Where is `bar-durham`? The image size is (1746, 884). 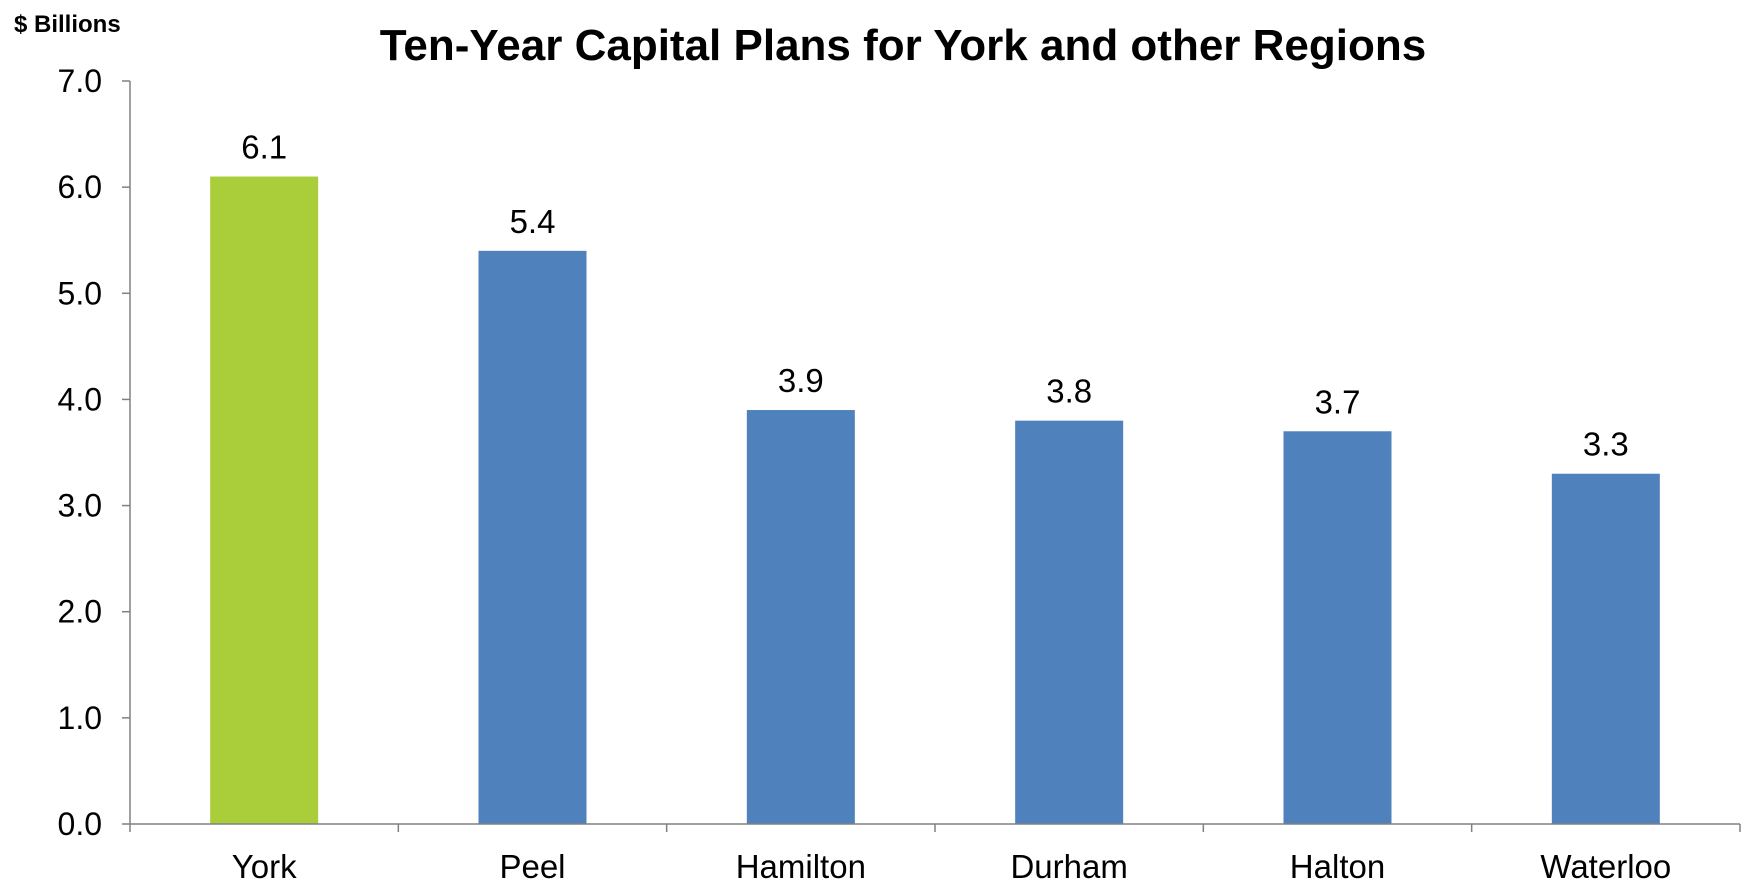
bar-durham is located at coordinates (1069, 622).